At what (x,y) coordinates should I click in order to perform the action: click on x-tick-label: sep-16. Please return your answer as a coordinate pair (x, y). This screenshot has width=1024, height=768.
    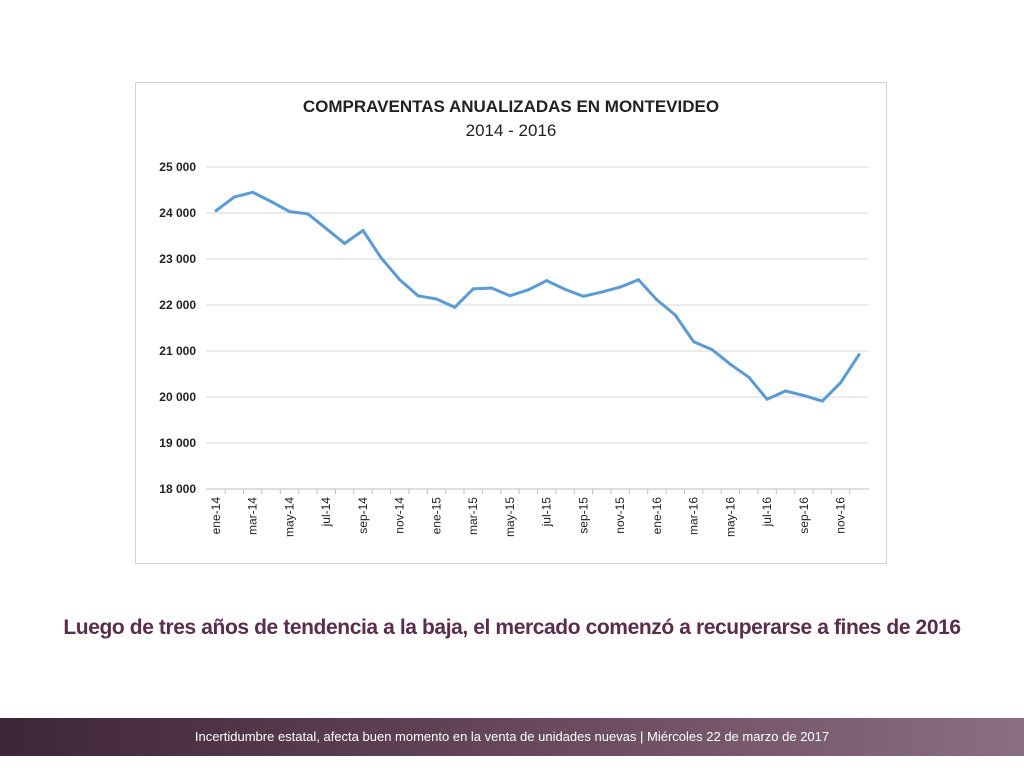
    Looking at the image, I should click on (804, 515).